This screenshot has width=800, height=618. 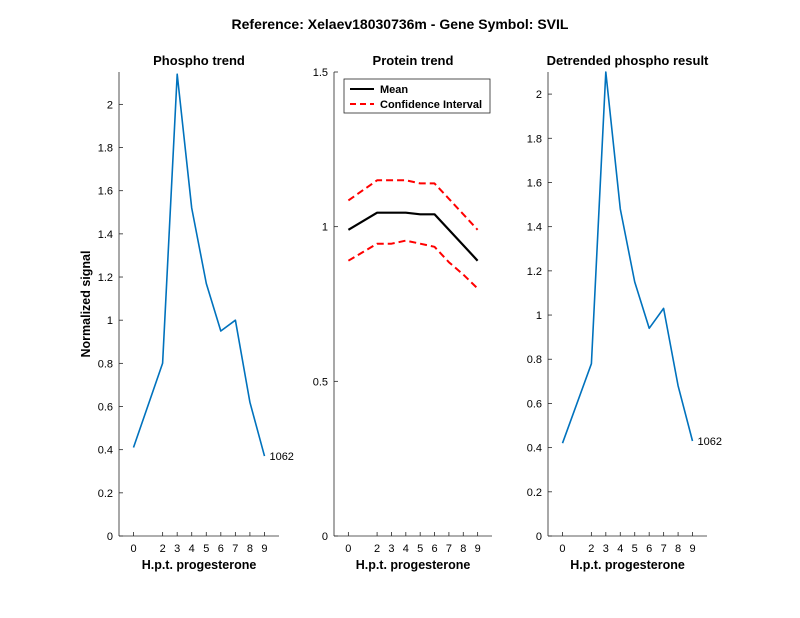 I want to click on legend-entry: Mean, so click(x=394, y=90).